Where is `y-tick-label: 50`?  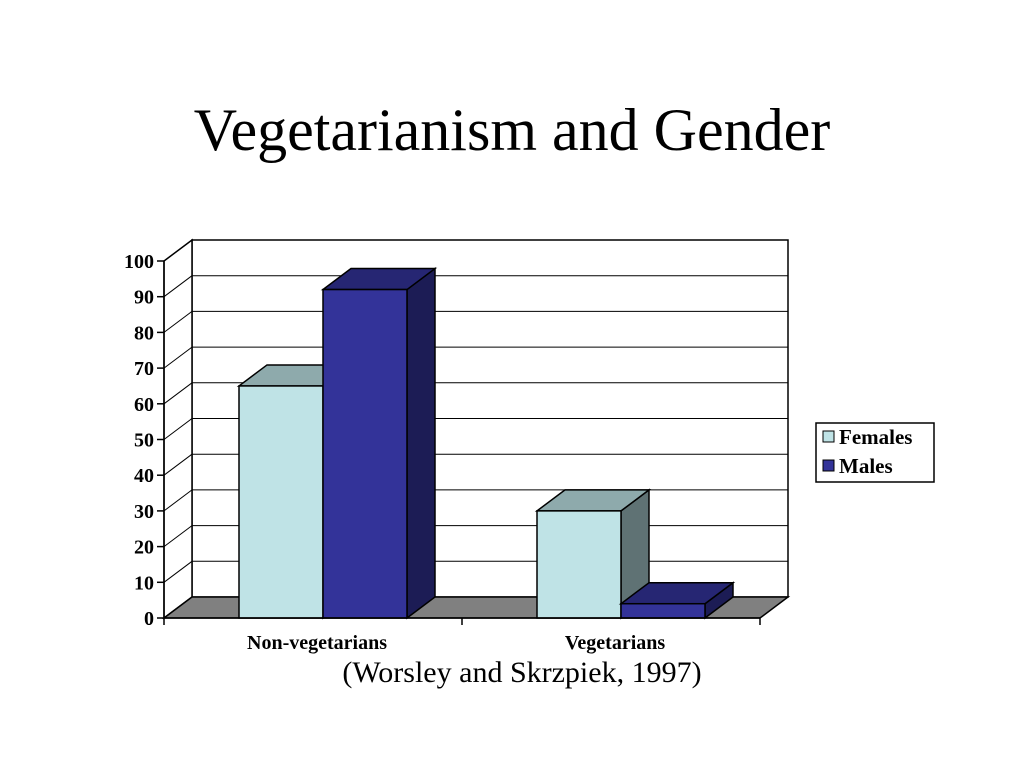 y-tick-label: 50 is located at coordinates (144, 441).